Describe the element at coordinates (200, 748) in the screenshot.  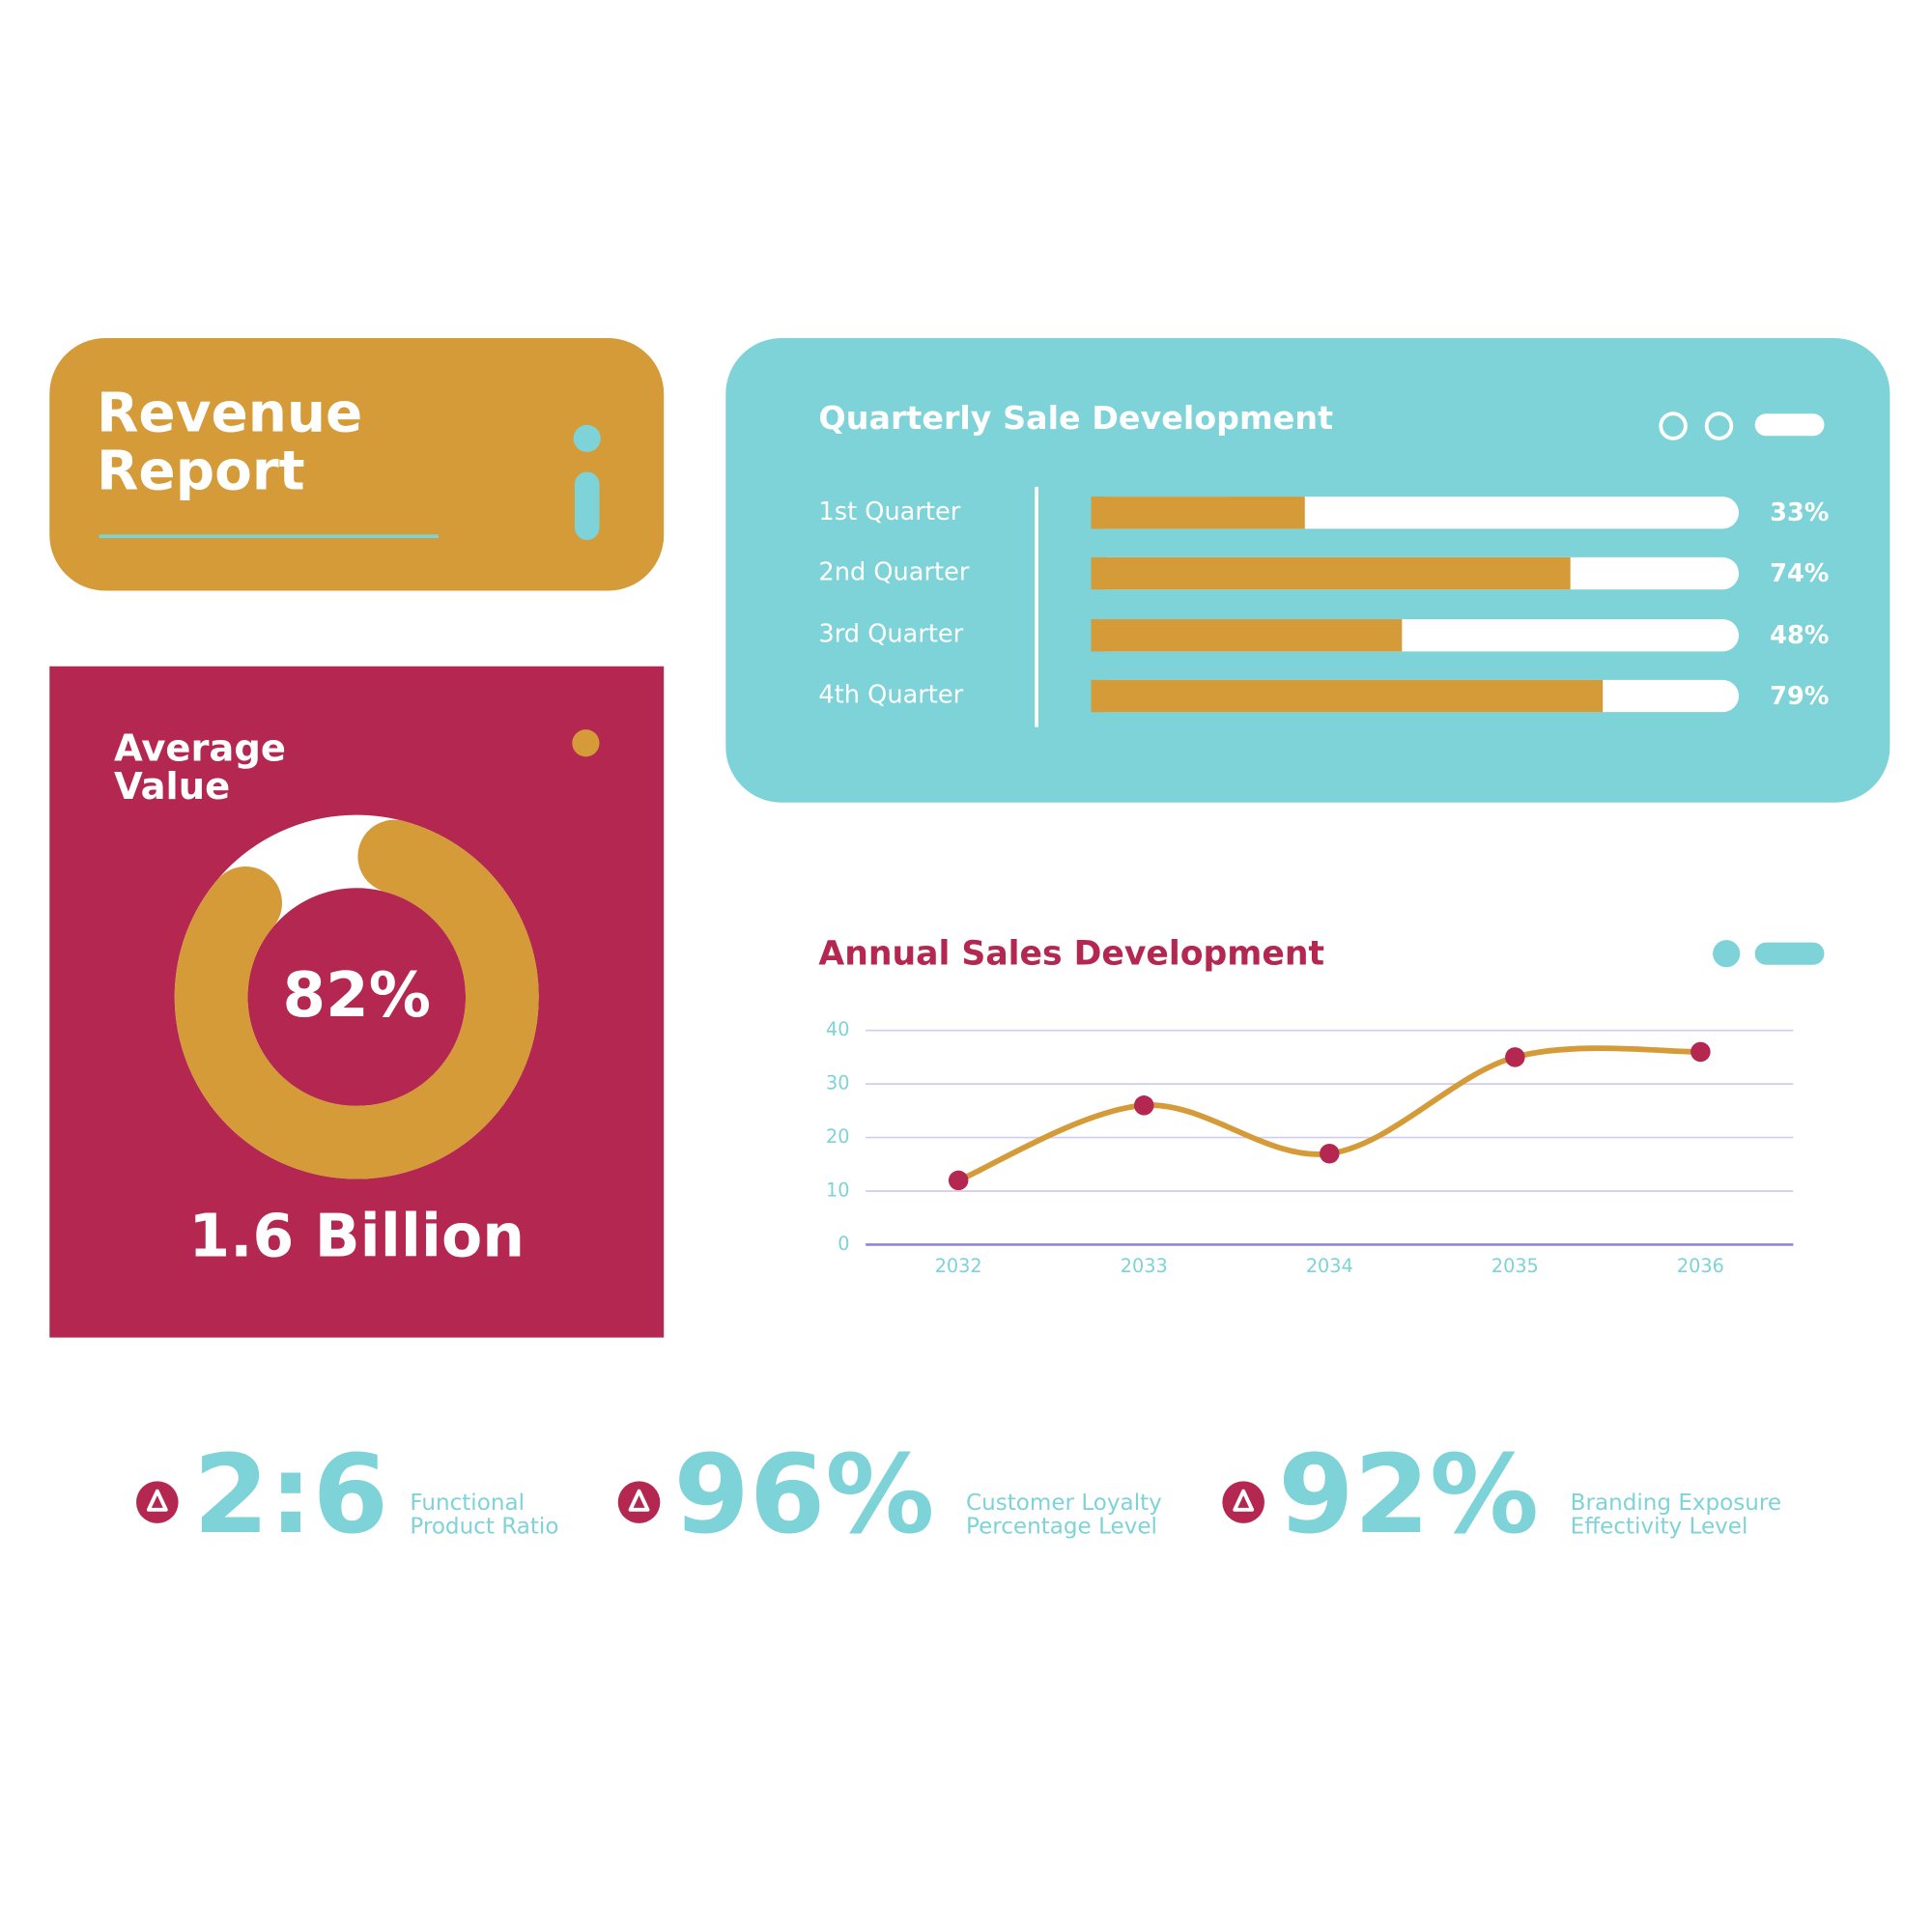
I see `donut-title: Average` at that location.